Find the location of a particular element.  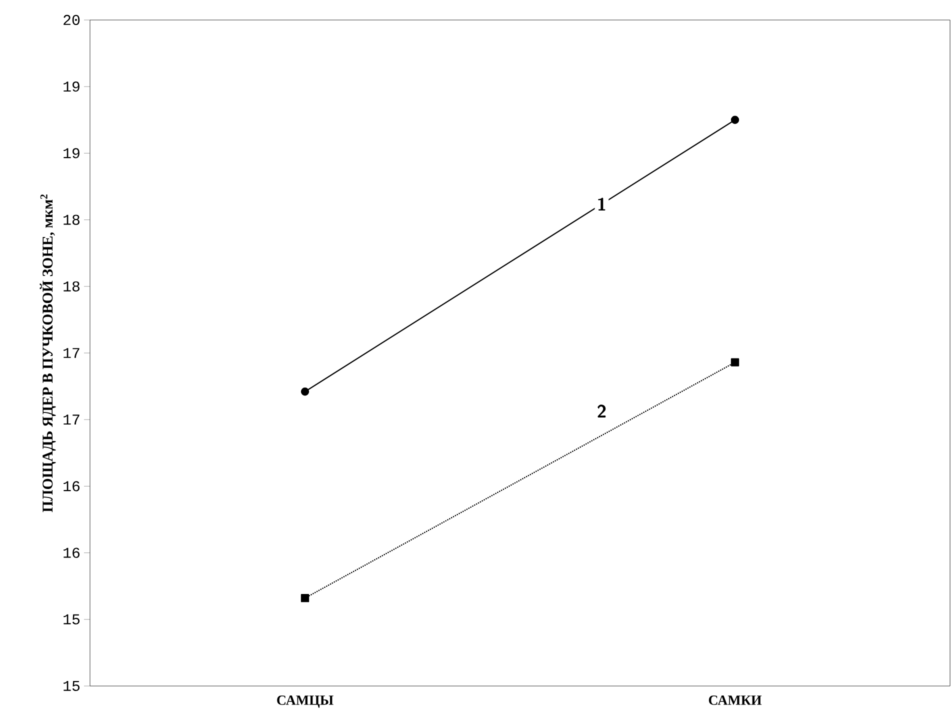

y-axis-title: ПЛОЩАДЬ ЯДЕР В ПУЧКОВОЙ ЗОНЕ, мкм$^{2}$ is located at coordinates (48, 353).